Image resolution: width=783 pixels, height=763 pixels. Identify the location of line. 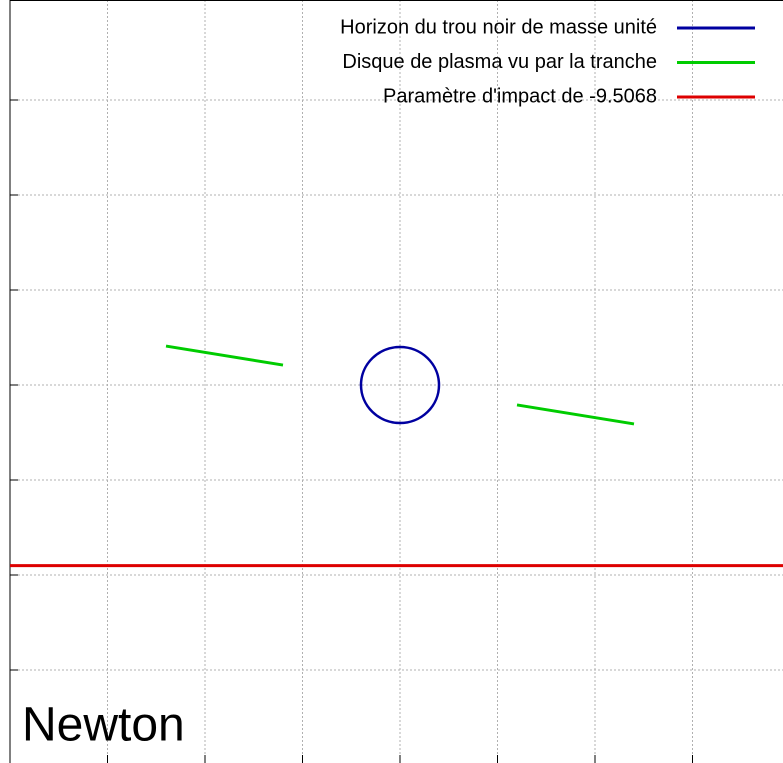
(400, 385).